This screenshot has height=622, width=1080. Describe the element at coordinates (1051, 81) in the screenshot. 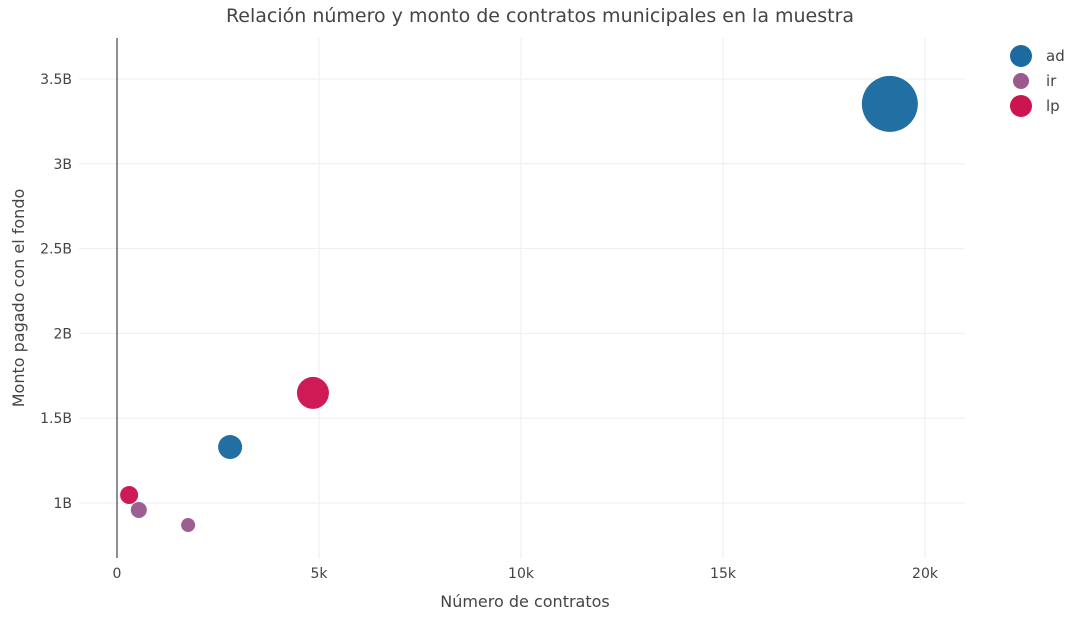

I see `legend-label-ir: ir` at that location.